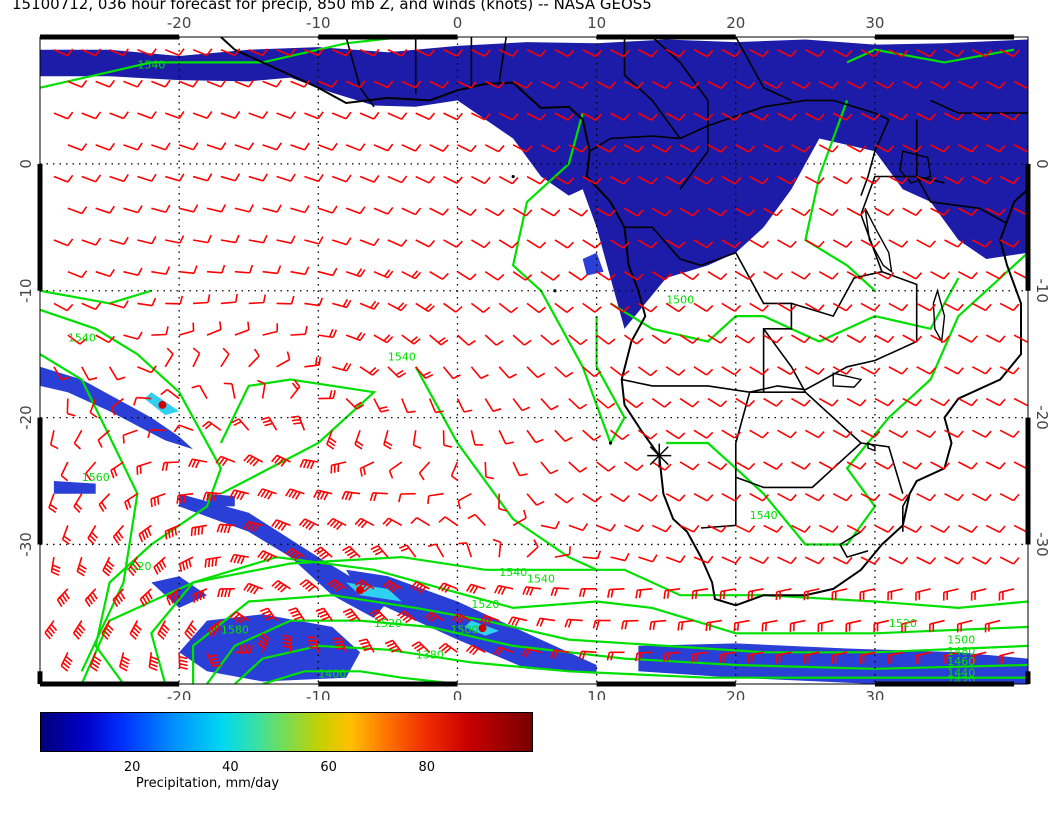 This screenshot has height=816, width=1056. Describe the element at coordinates (26, 417) in the screenshot. I see `lat-tick-left: -20` at that location.